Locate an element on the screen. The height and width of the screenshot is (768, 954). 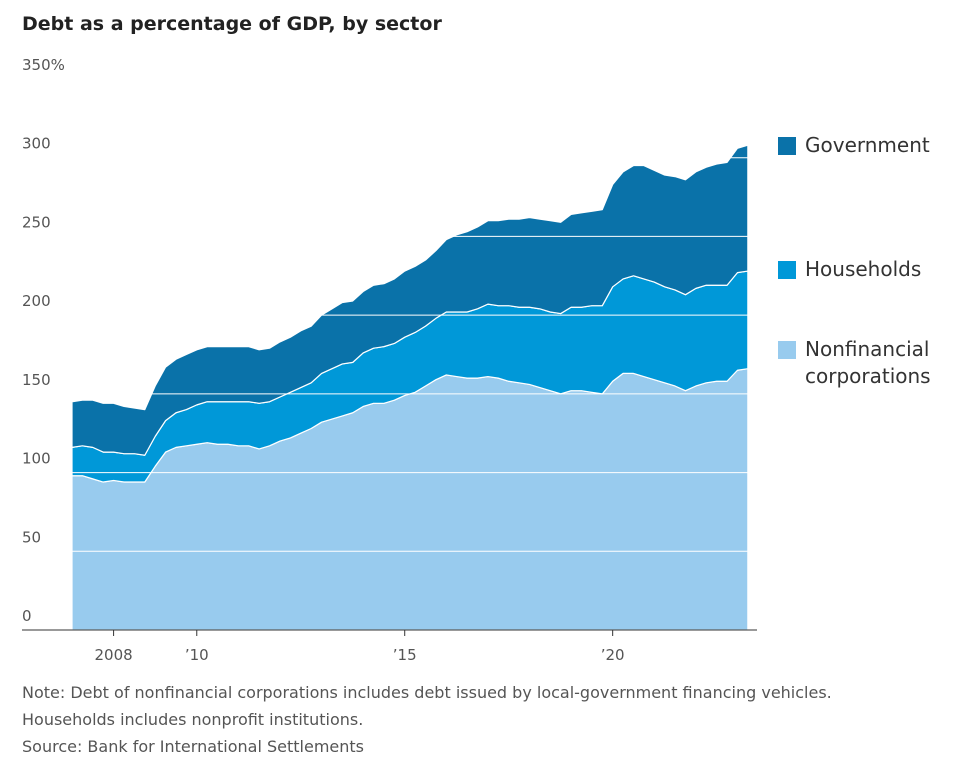
y-tick-label: 300 is located at coordinates (36, 144).